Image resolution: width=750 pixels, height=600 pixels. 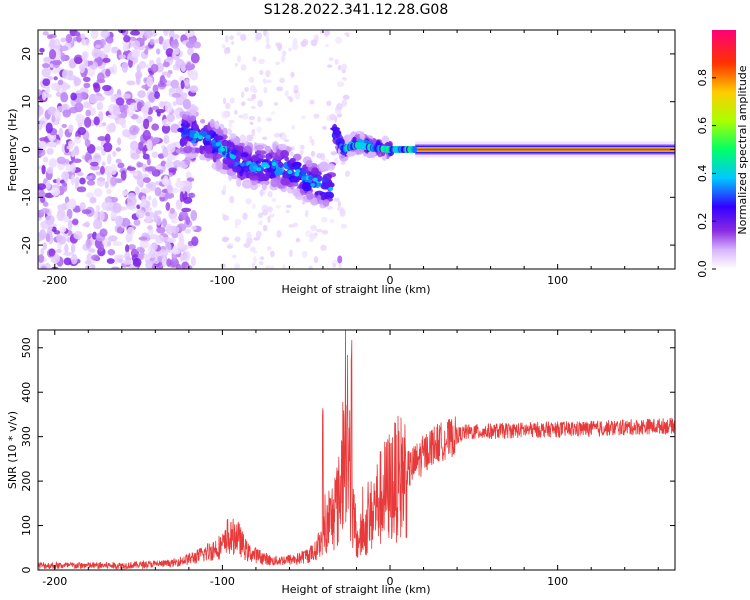 I want to click on colorbar-label: Normalized spectral amplitude, so click(x=742, y=149).